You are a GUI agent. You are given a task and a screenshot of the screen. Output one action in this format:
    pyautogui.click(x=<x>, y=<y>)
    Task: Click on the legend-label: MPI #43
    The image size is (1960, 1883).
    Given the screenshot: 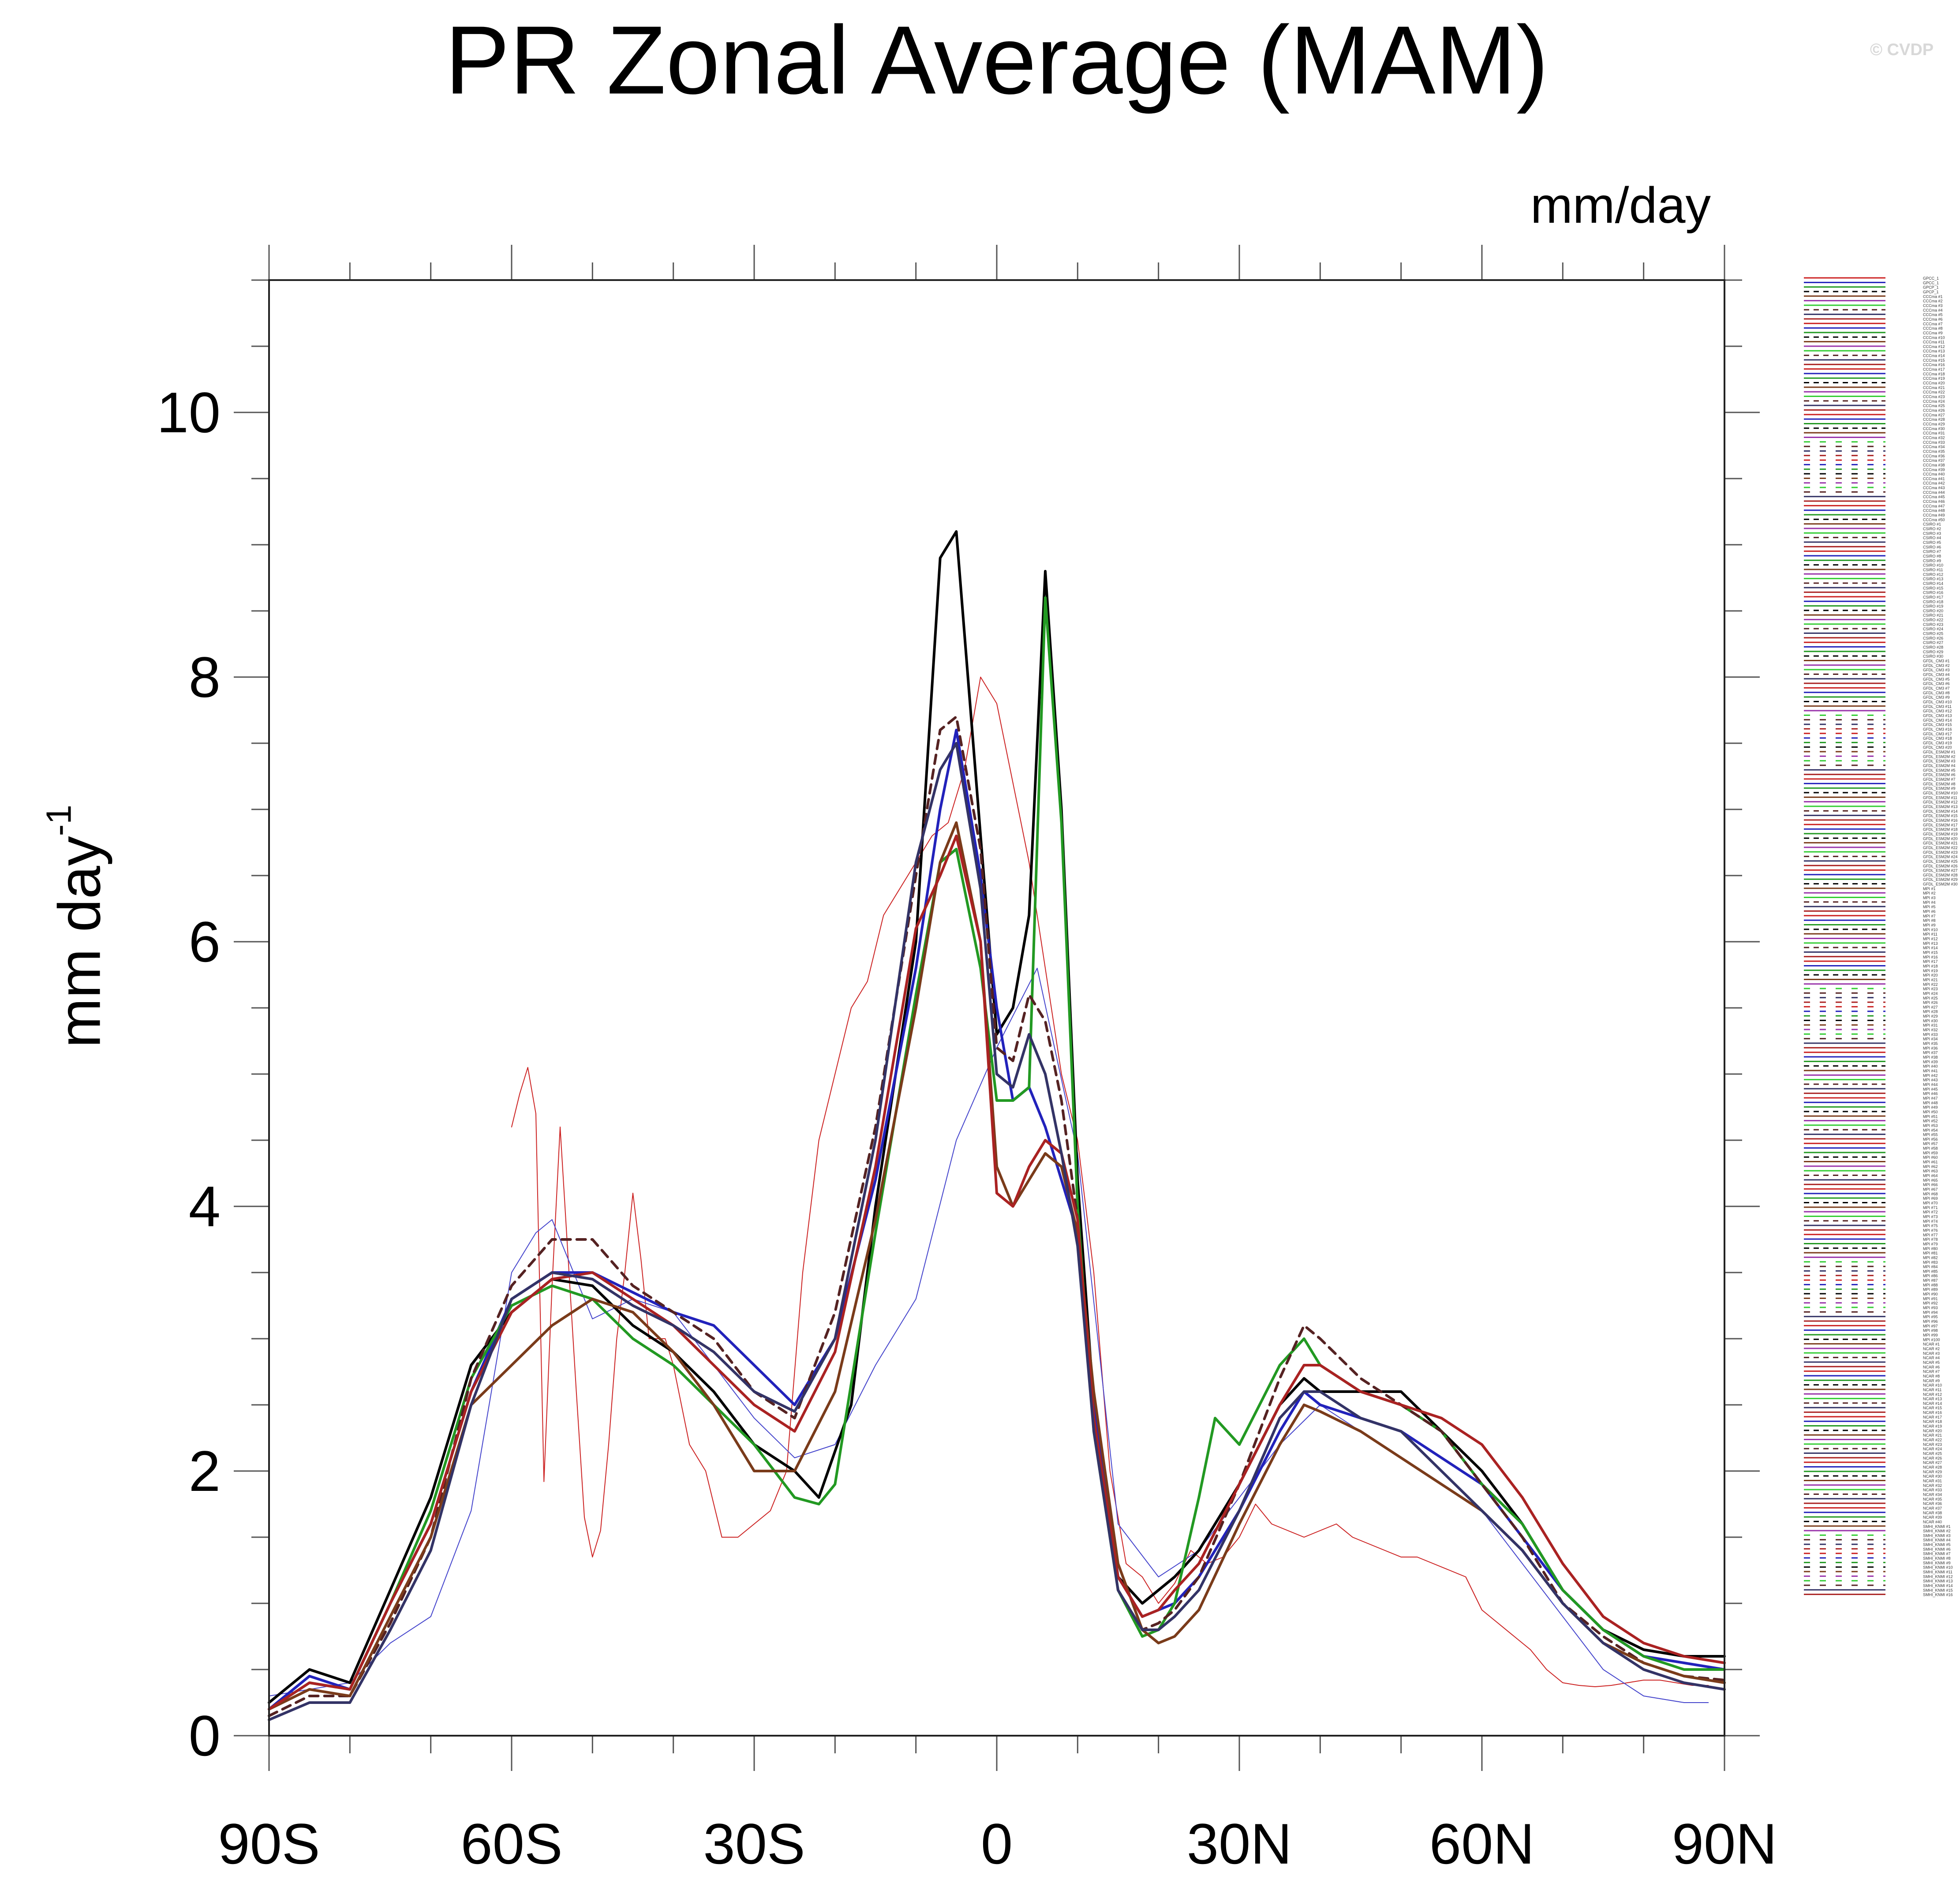 What is the action you would take?
    pyautogui.click(x=1930, y=1080)
    